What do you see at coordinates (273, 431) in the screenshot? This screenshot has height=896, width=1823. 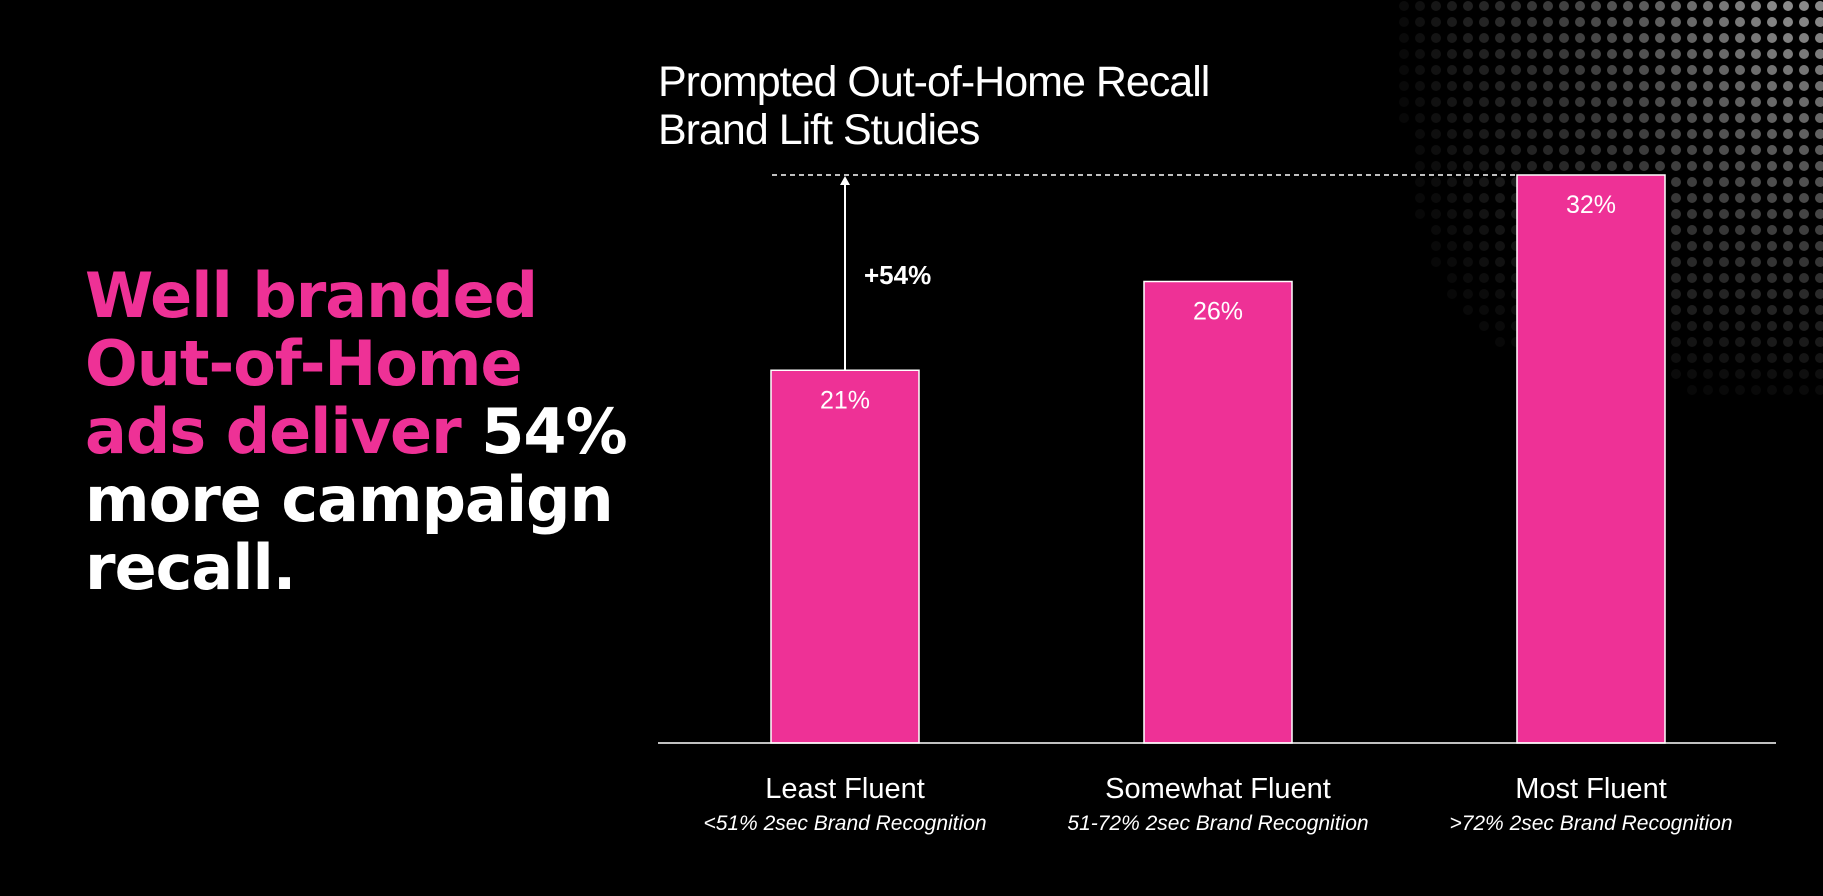 I see `headline-line-3-pink: ads deliver` at bounding box center [273, 431].